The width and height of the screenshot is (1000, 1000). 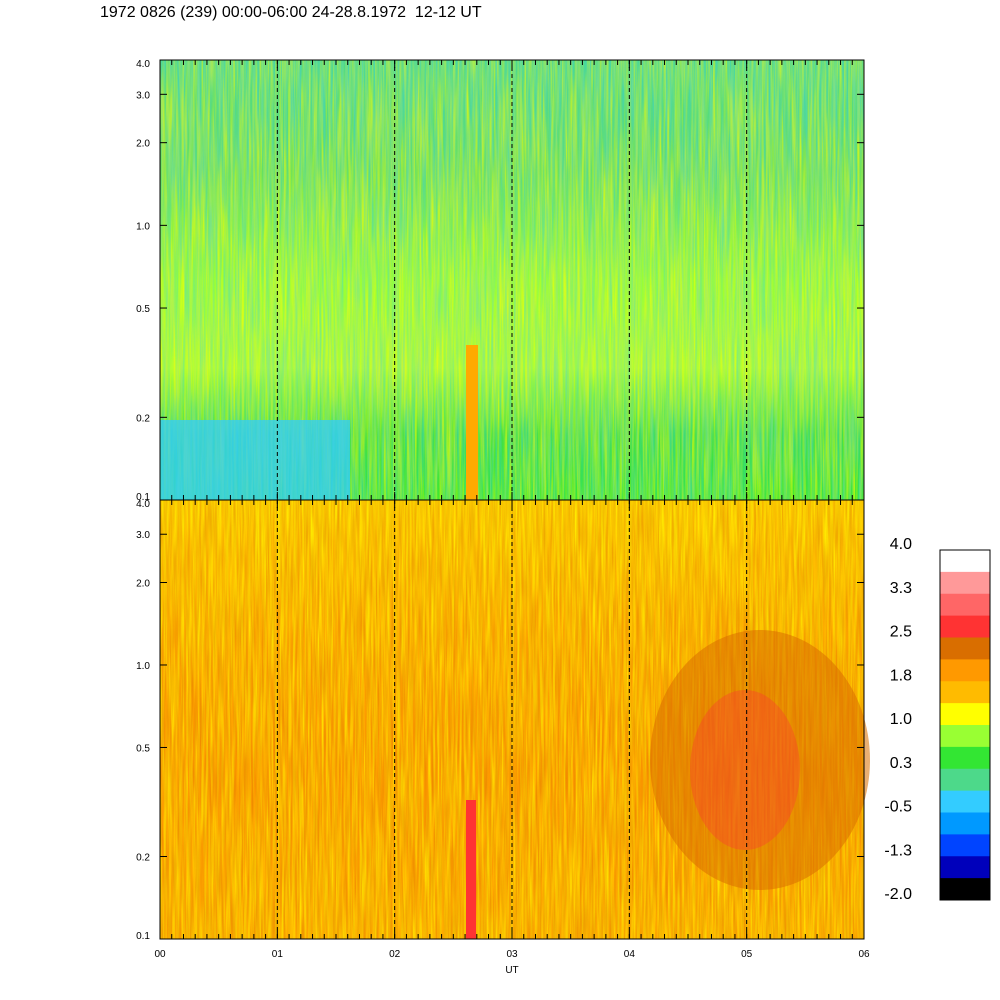 What do you see at coordinates (512, 962) in the screenshot?
I see `x-axis: 00 01 02 03 04 05 06 UT` at bounding box center [512, 962].